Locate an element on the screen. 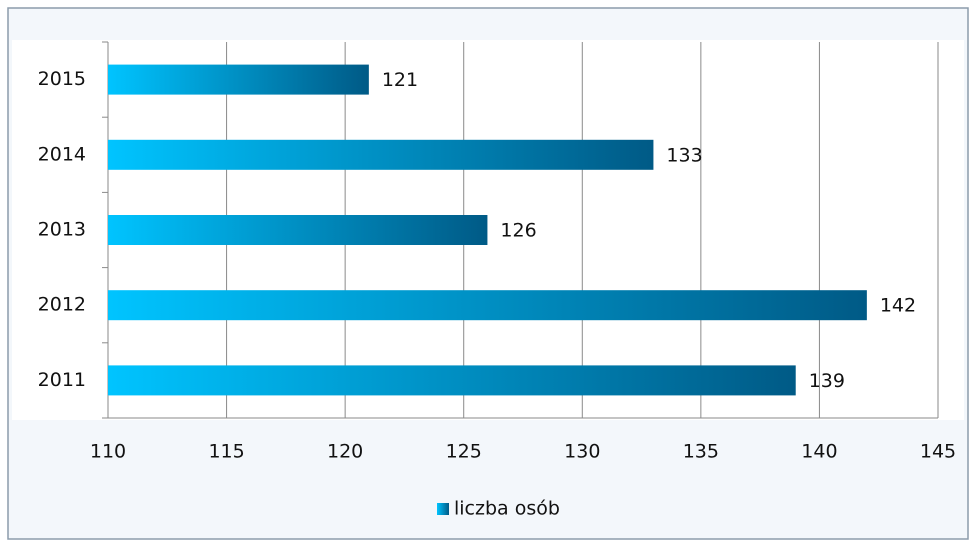  y-tick-label: 2012 is located at coordinates (62, 305).